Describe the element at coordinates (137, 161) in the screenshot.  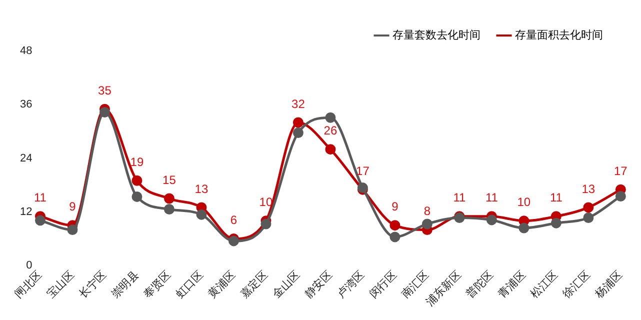
I see `data-label: 19` at that location.